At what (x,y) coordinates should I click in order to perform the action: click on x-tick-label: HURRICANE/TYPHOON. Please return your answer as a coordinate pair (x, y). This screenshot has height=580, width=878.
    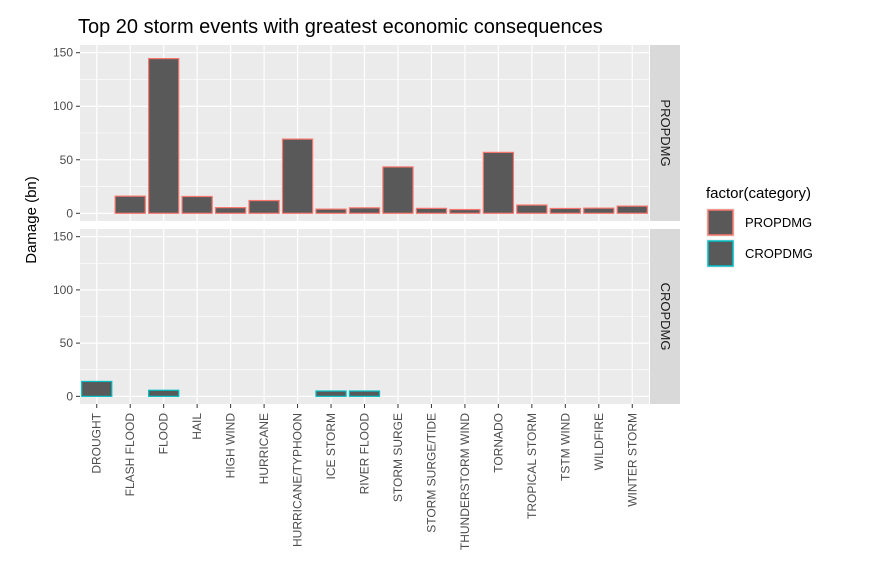
    Looking at the image, I should click on (298, 480).